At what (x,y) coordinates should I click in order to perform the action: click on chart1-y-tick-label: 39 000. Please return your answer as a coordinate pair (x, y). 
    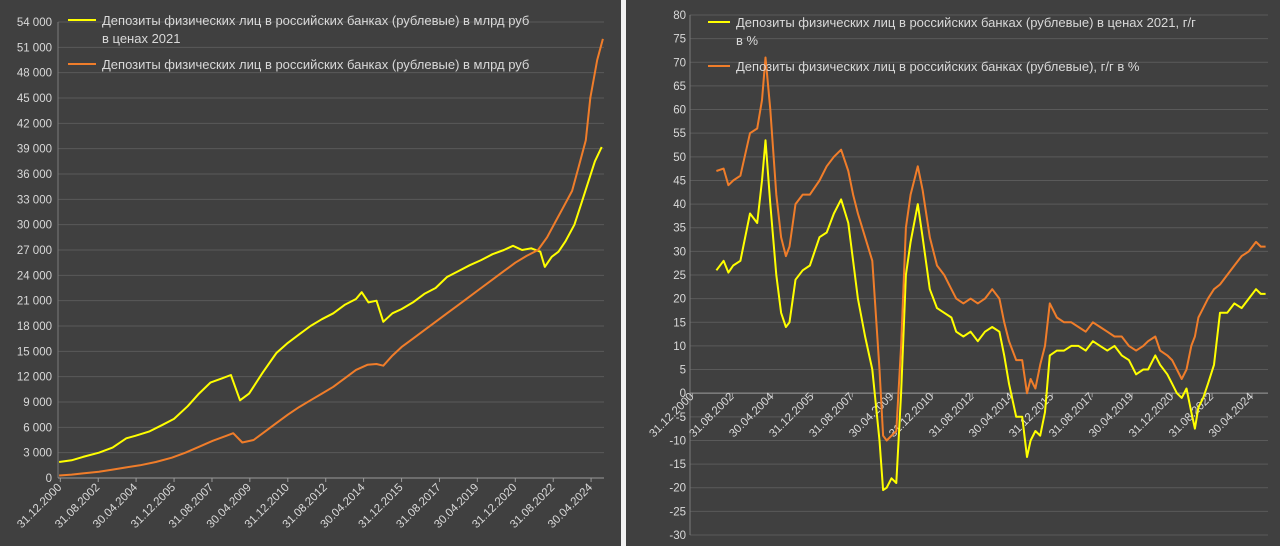
    Looking at the image, I should click on (34, 150).